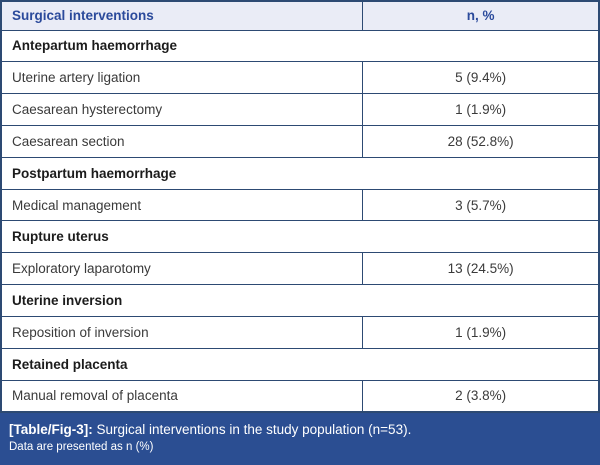 The image size is (600, 465). I want to click on table-row: Uterine artery ligation 5 (9.4%), so click(300, 78).